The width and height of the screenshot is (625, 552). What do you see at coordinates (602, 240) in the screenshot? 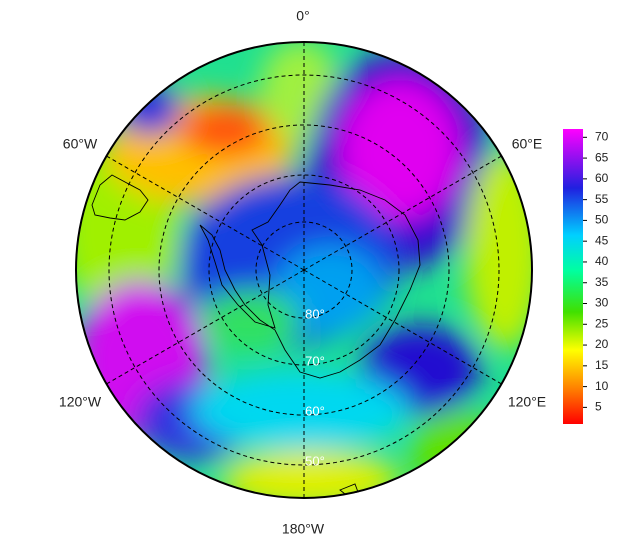
I see `colorbar-tick-label: 45` at bounding box center [602, 240].